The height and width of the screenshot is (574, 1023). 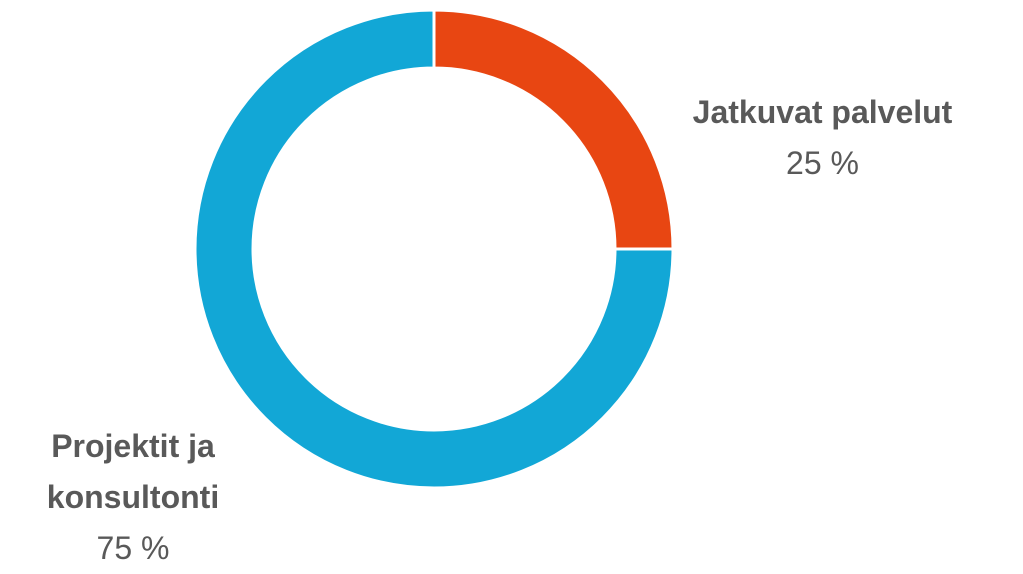 I want to click on donut-slice, so click(x=553, y=129).